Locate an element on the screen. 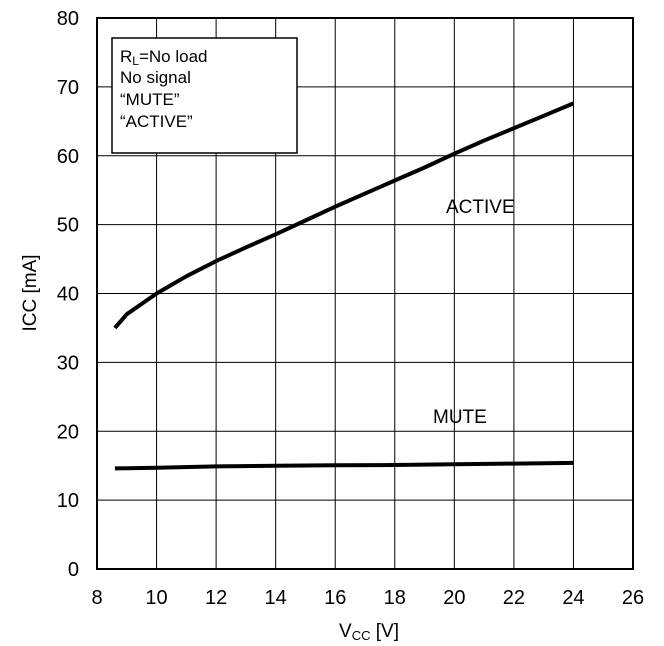  x-tick-label: 20 is located at coordinates (454, 598).